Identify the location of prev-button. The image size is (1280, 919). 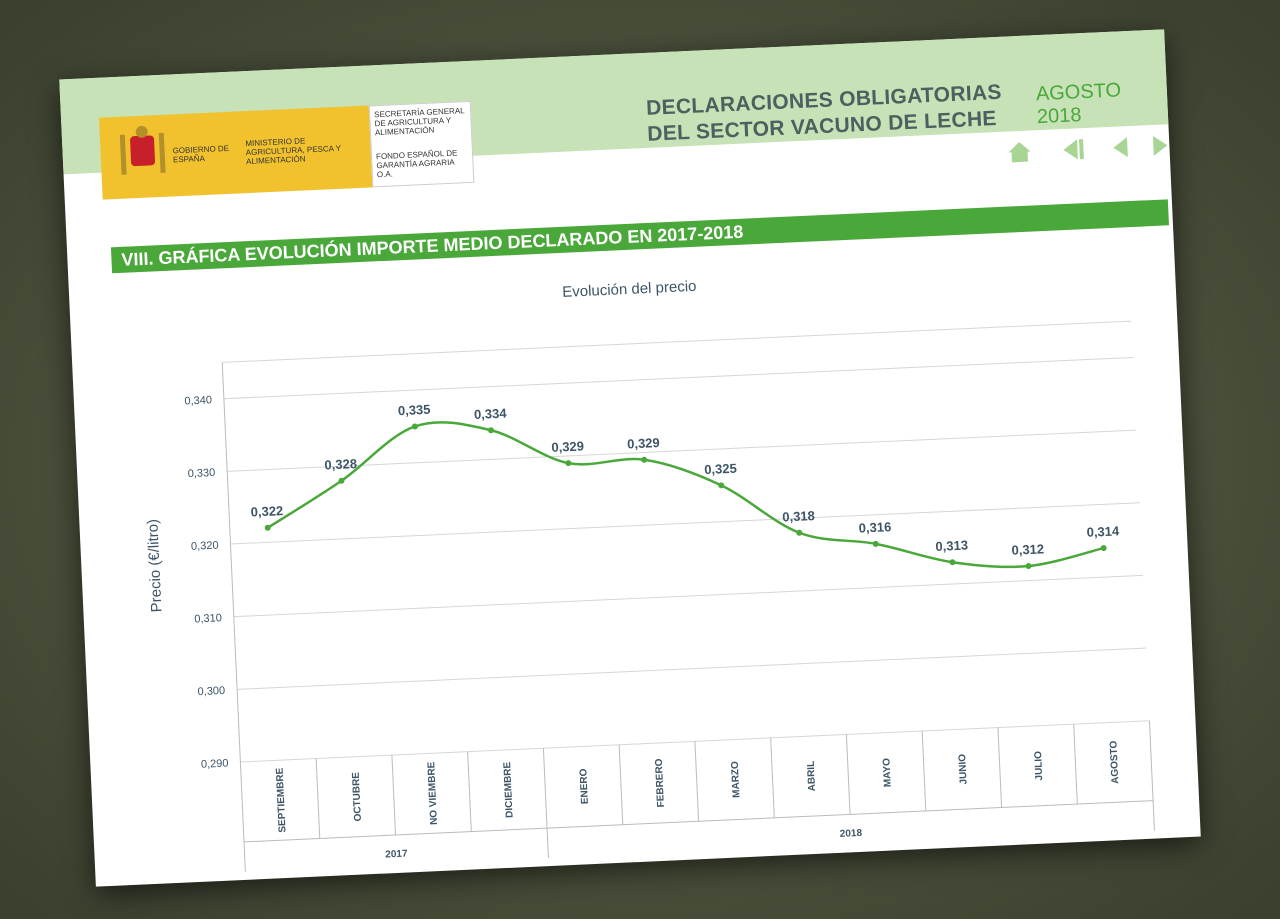
(1120, 147).